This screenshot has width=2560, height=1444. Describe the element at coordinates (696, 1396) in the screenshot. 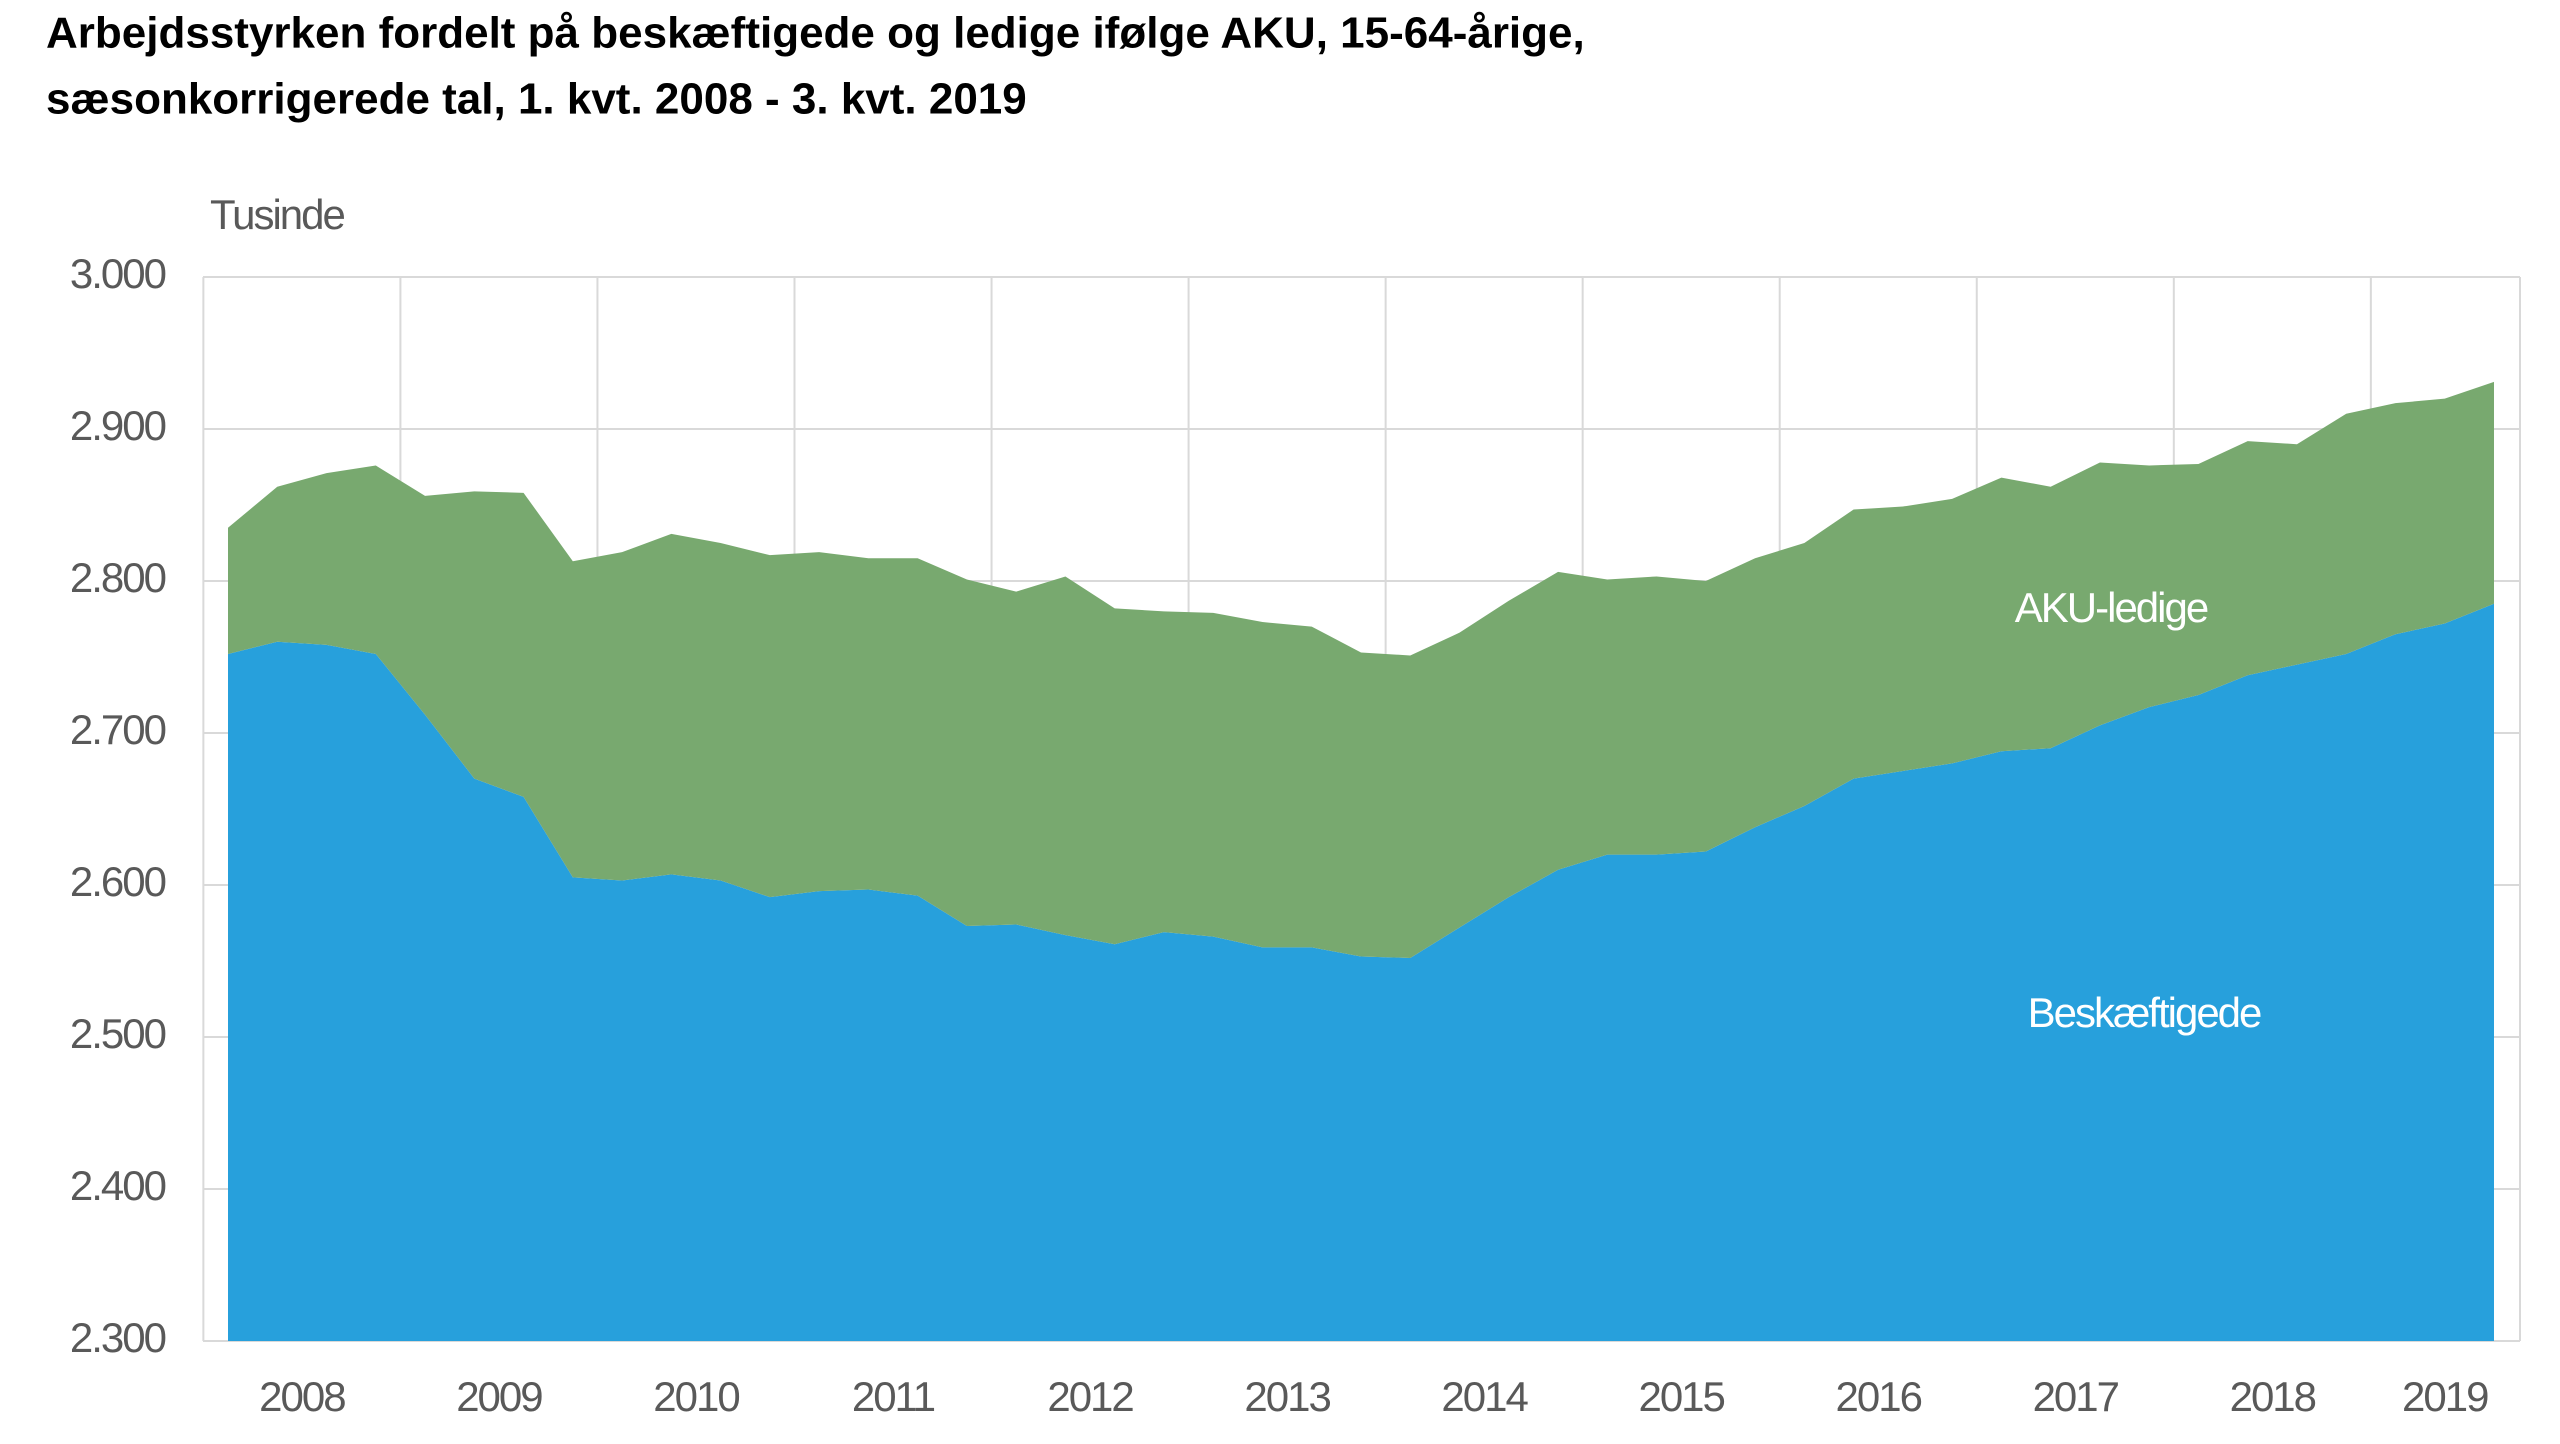

I see `x-tick-label: 2010` at that location.